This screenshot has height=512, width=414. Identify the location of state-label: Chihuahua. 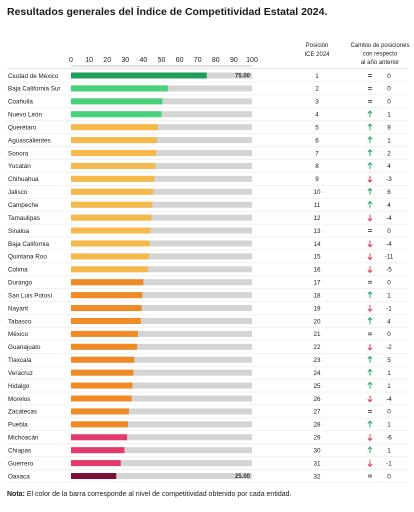
(23, 179).